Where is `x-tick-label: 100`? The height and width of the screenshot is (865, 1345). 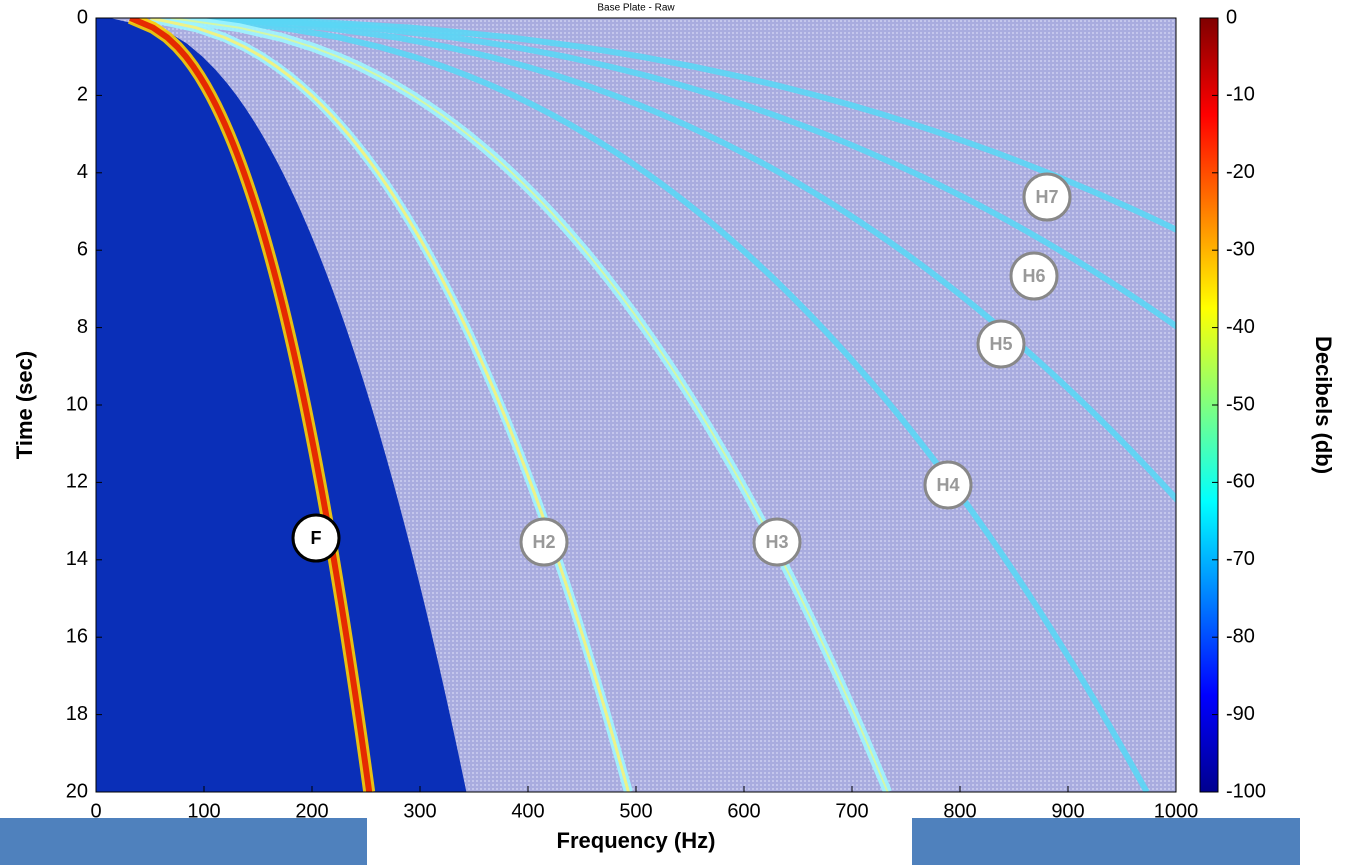
x-tick-label: 100 is located at coordinates (203, 811).